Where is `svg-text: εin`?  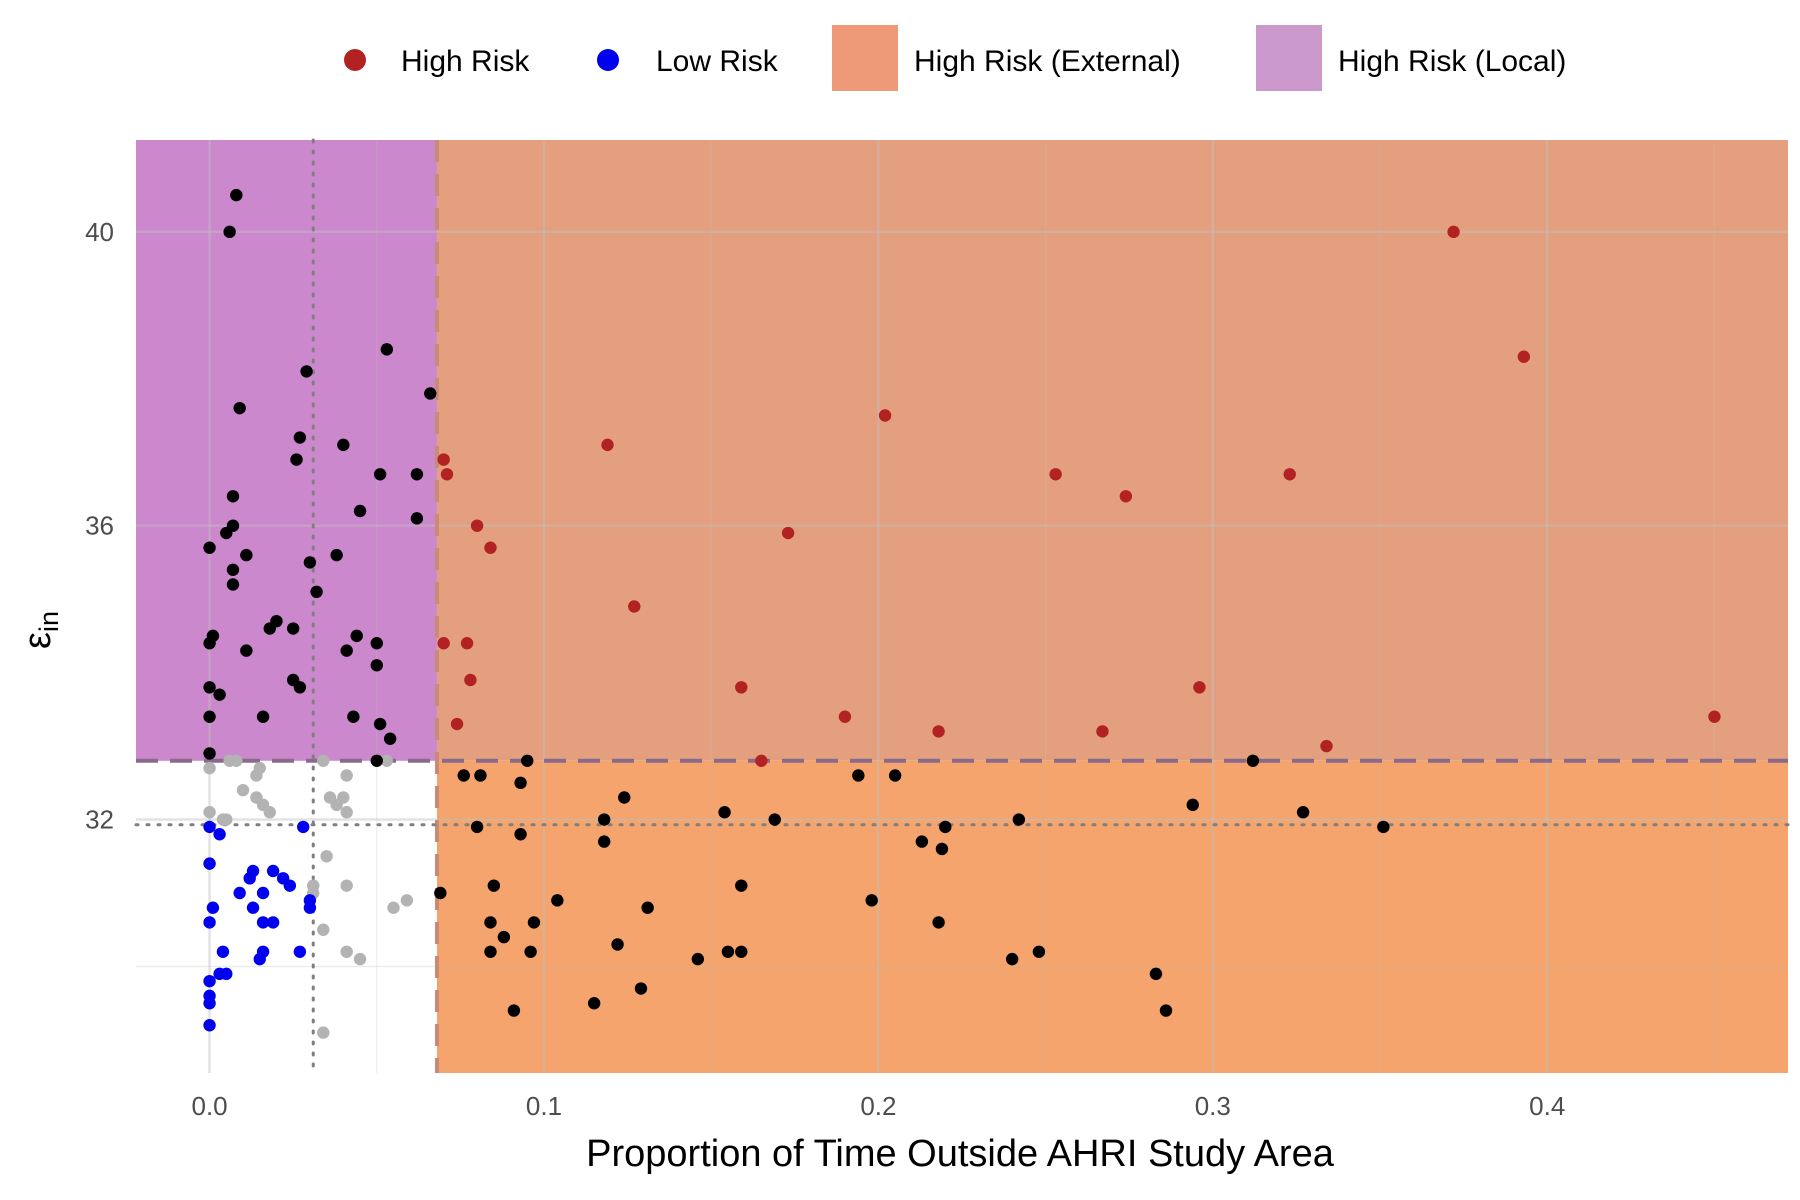 svg-text: εin is located at coordinates (40, 630).